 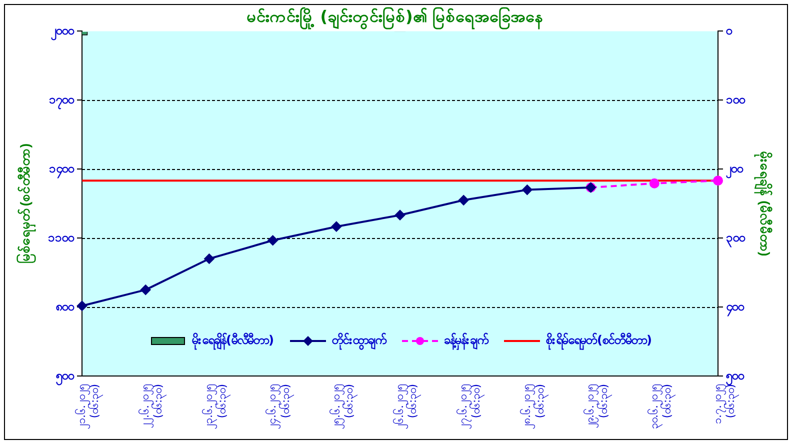 I want to click on chart-title: မင်းကင်းမြို့ (ချင်းတွင်းမြစ်)၏ မြစ်ရေအခြေအနေ, so click(x=395, y=18).